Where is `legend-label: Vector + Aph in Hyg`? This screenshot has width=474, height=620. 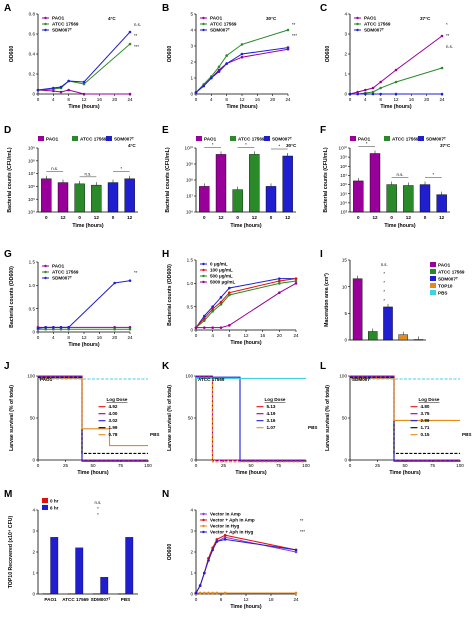 legend-label: Vector + Aph in Hyg is located at coordinates (232, 532).